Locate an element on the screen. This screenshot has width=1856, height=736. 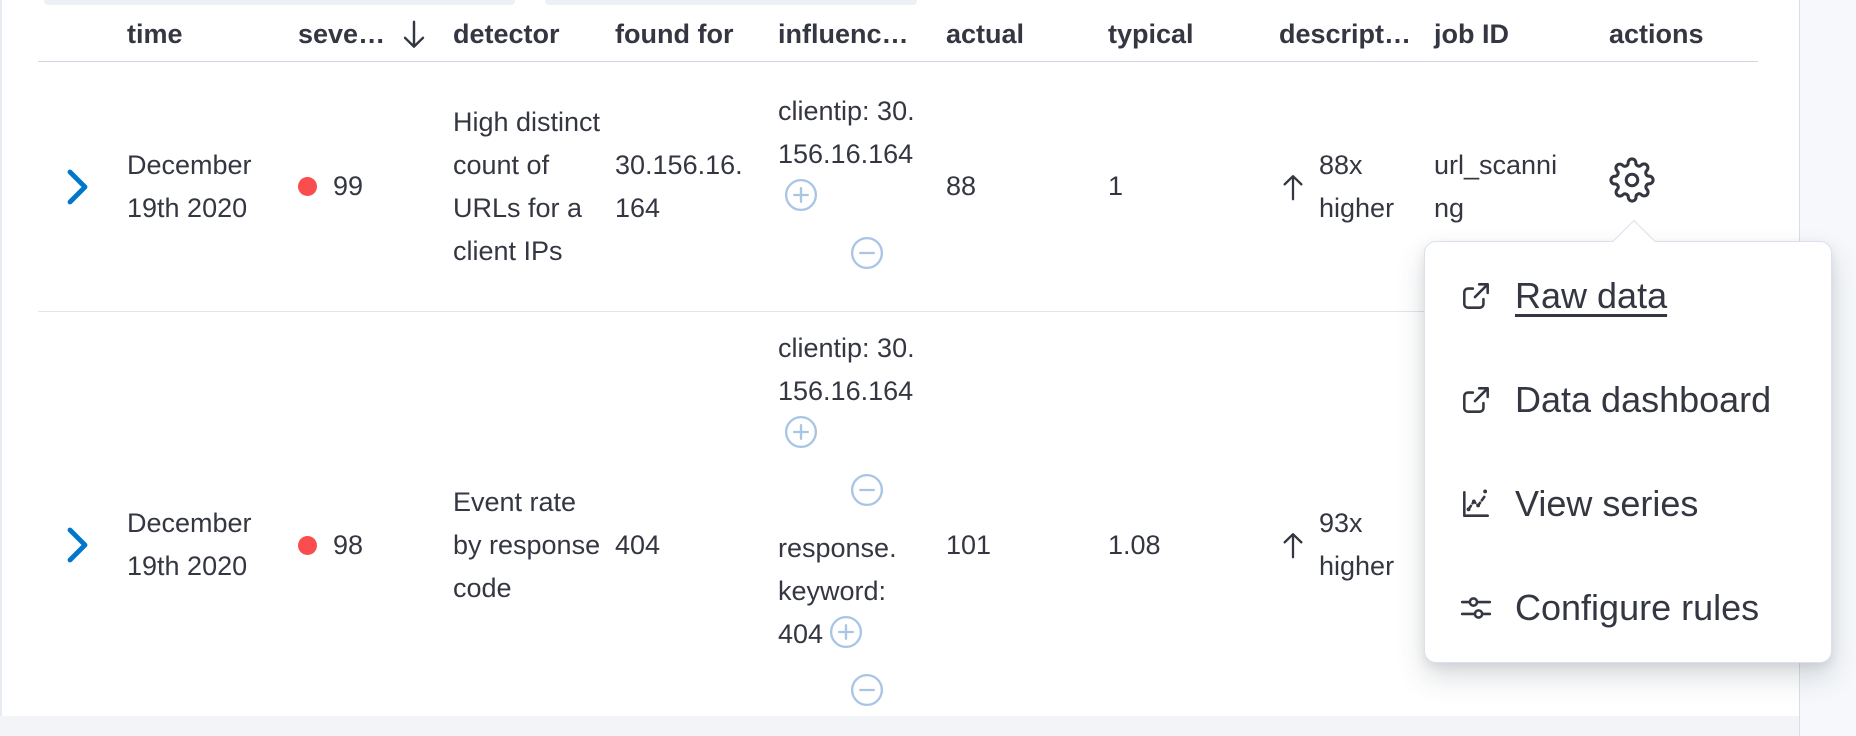
severity-score: 99 is located at coordinates (348, 186).